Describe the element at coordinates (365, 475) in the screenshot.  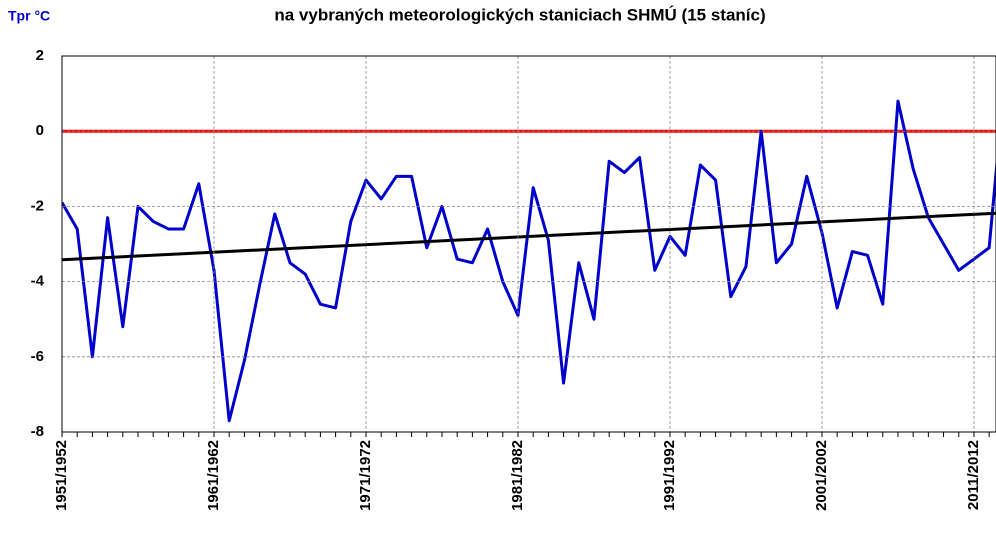
I see `x-tick-label: 1971/1972` at that location.